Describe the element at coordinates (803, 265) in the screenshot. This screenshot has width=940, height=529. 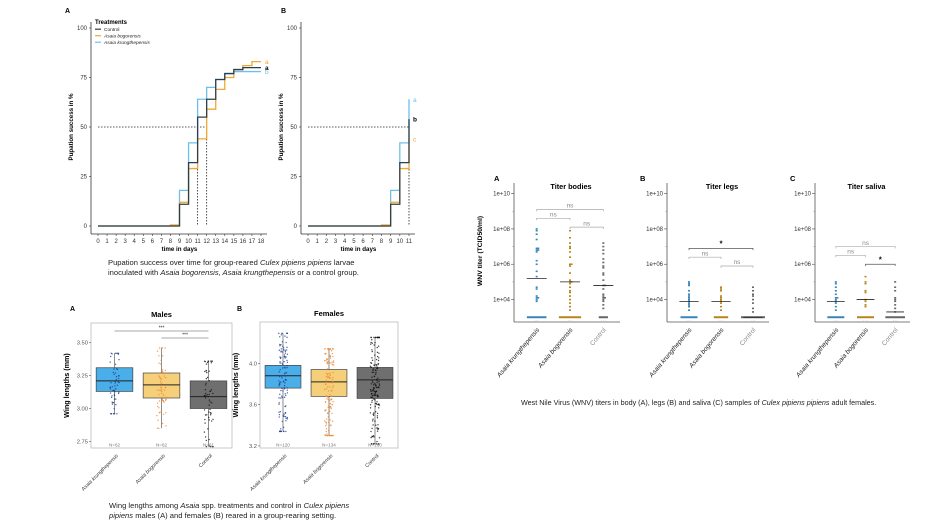
I see `y-tick-label: 1e+06` at that location.